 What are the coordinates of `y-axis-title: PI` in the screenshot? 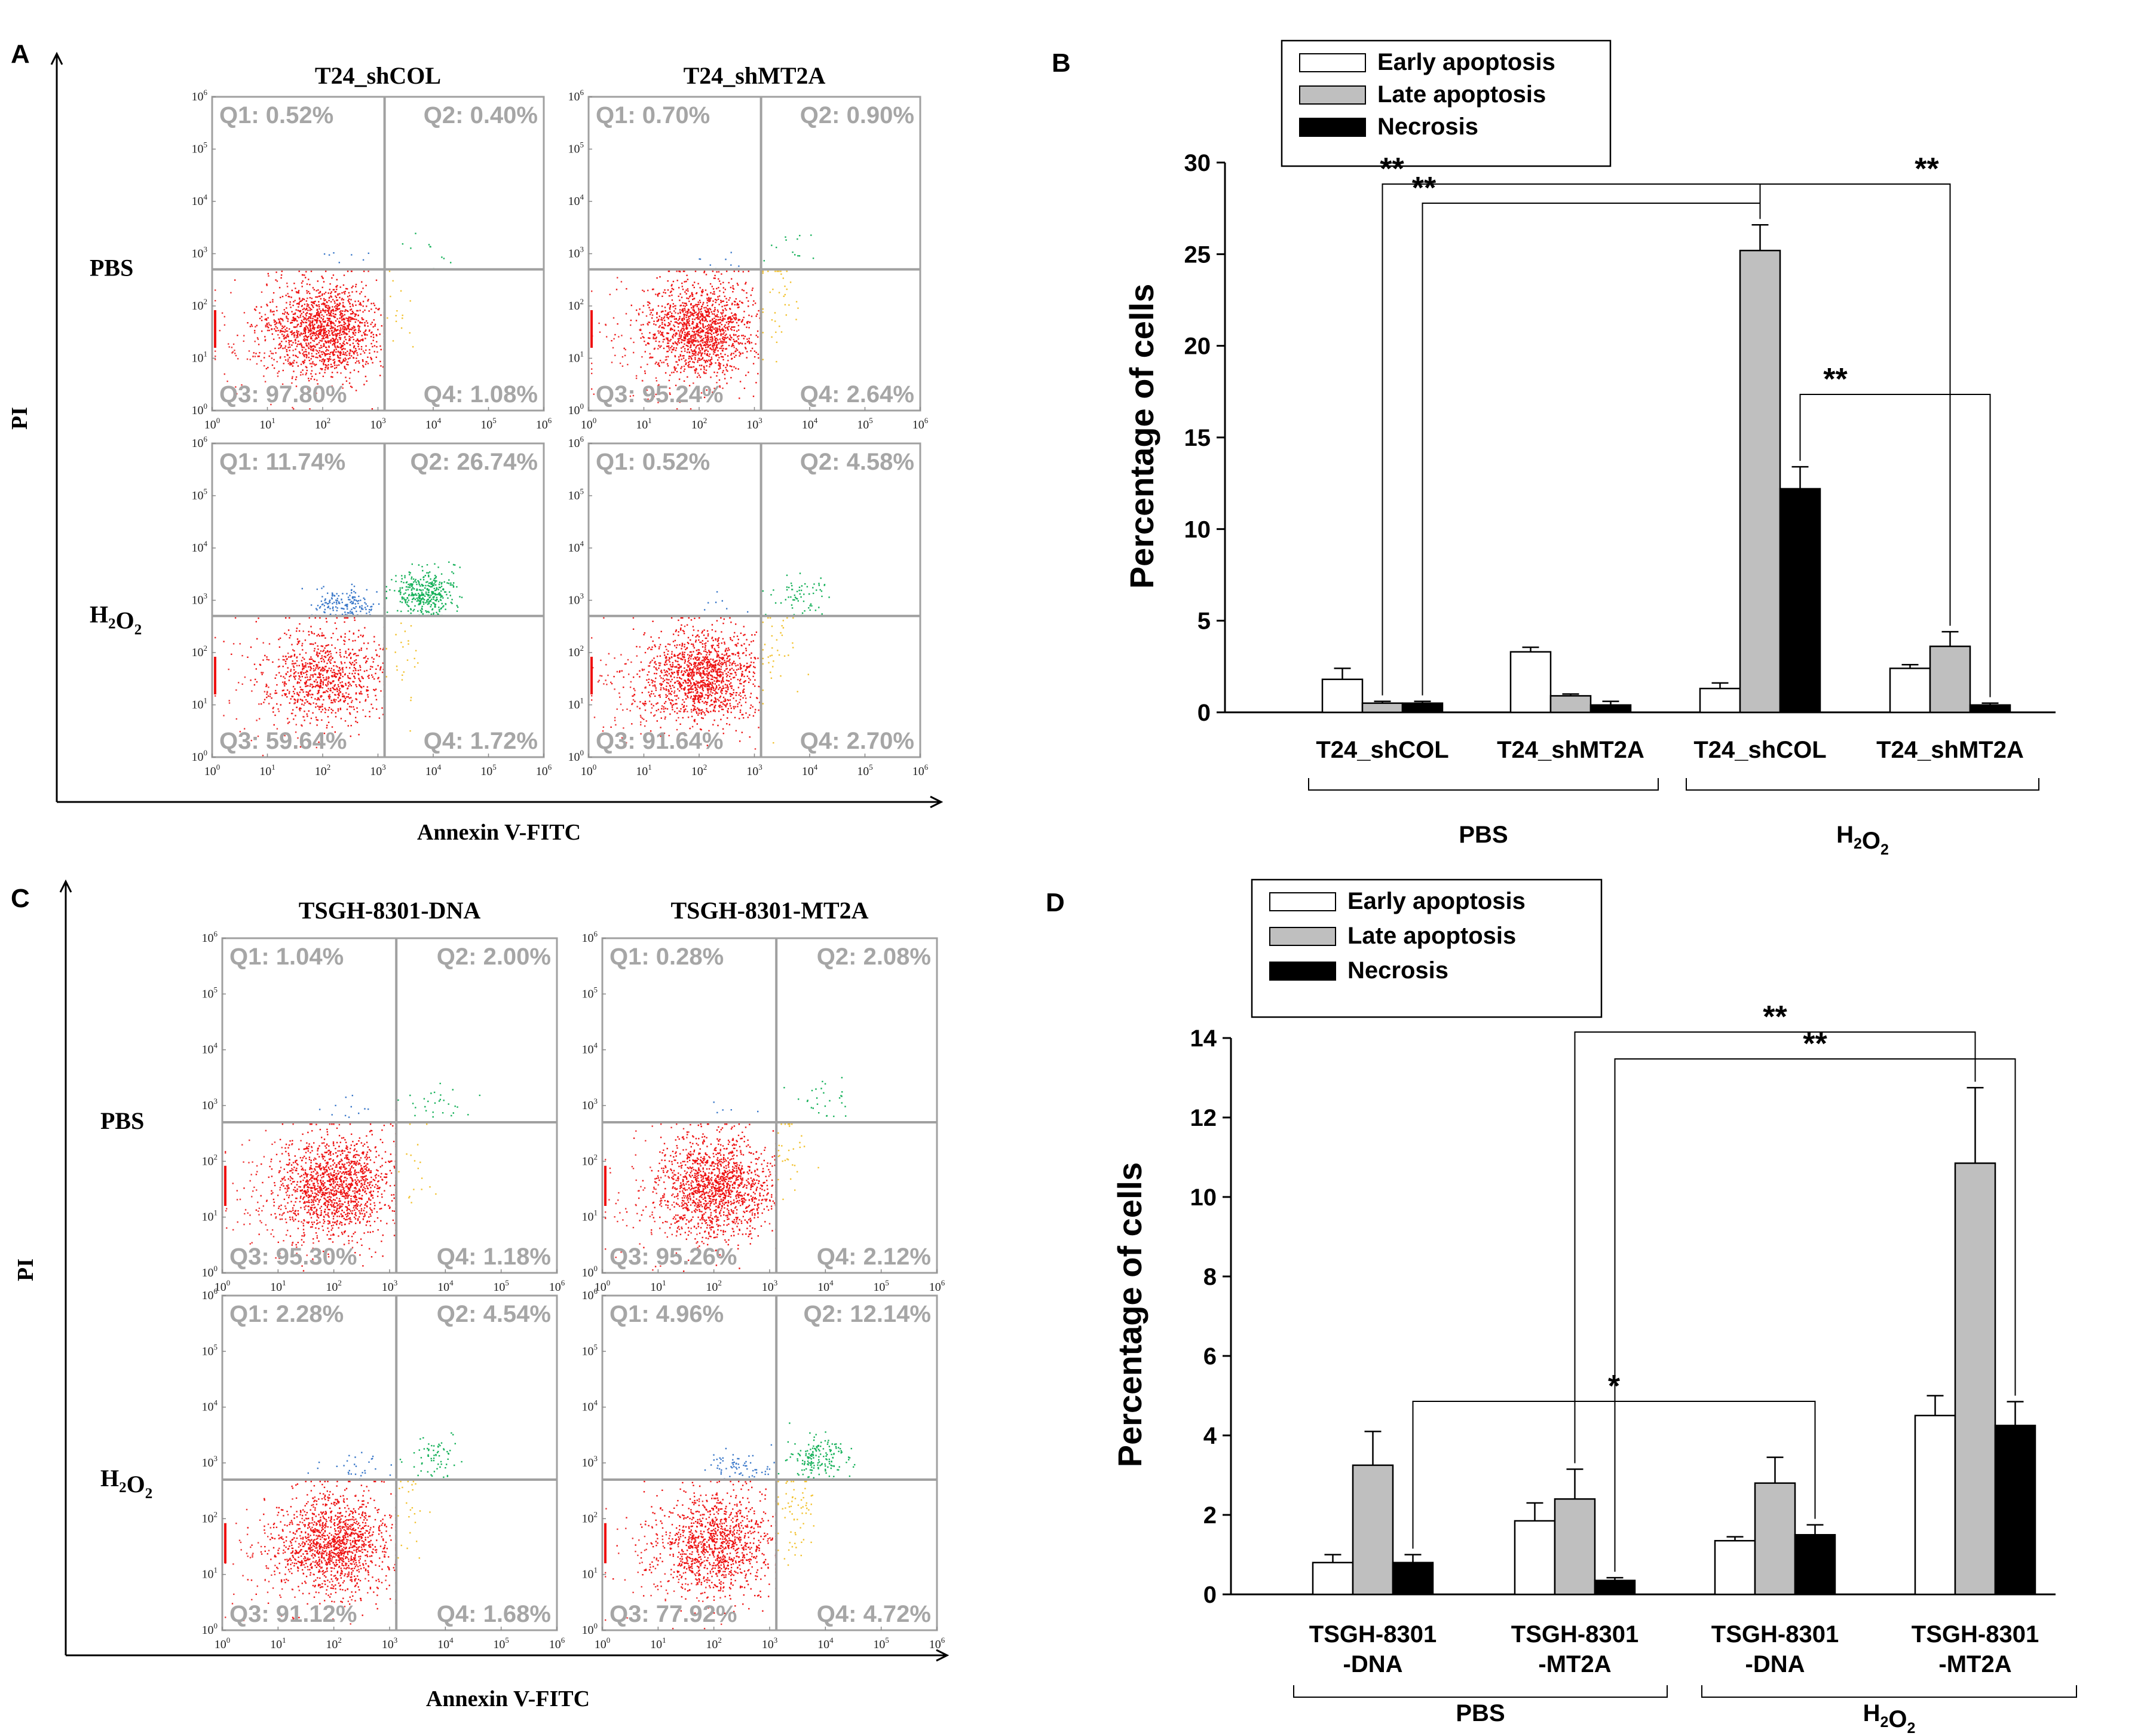 It's located at (19, 418).